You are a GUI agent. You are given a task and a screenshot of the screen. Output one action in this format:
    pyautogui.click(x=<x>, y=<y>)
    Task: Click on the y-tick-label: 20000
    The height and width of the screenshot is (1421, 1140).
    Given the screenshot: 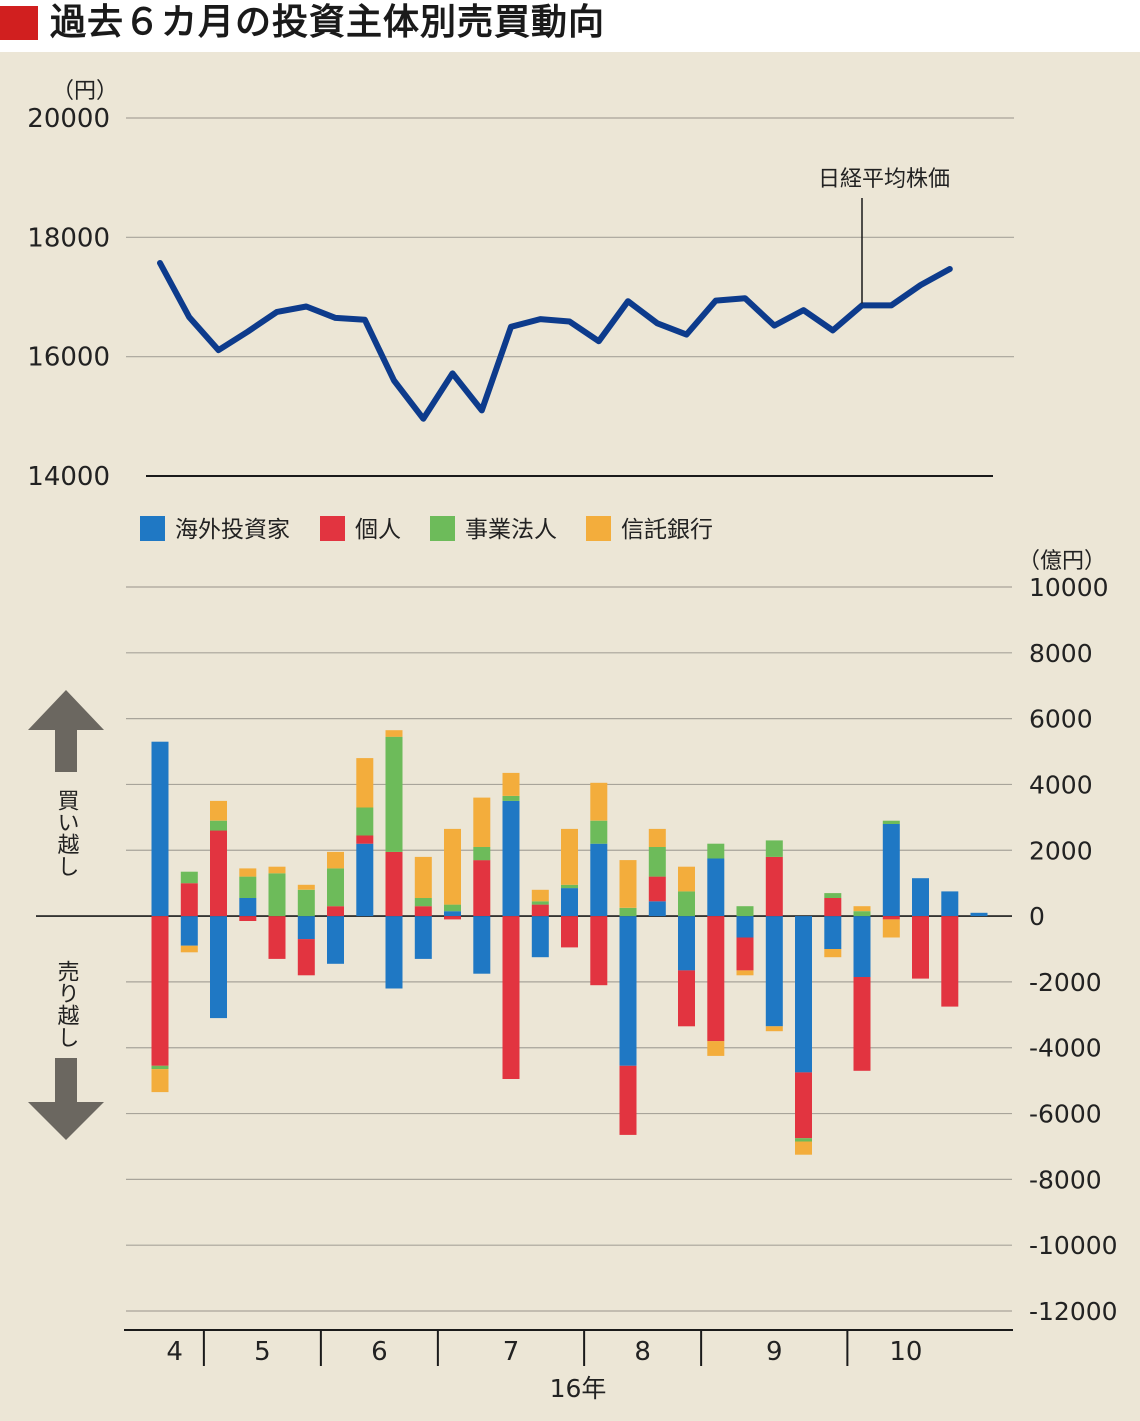 What is the action you would take?
    pyautogui.click(x=68, y=119)
    